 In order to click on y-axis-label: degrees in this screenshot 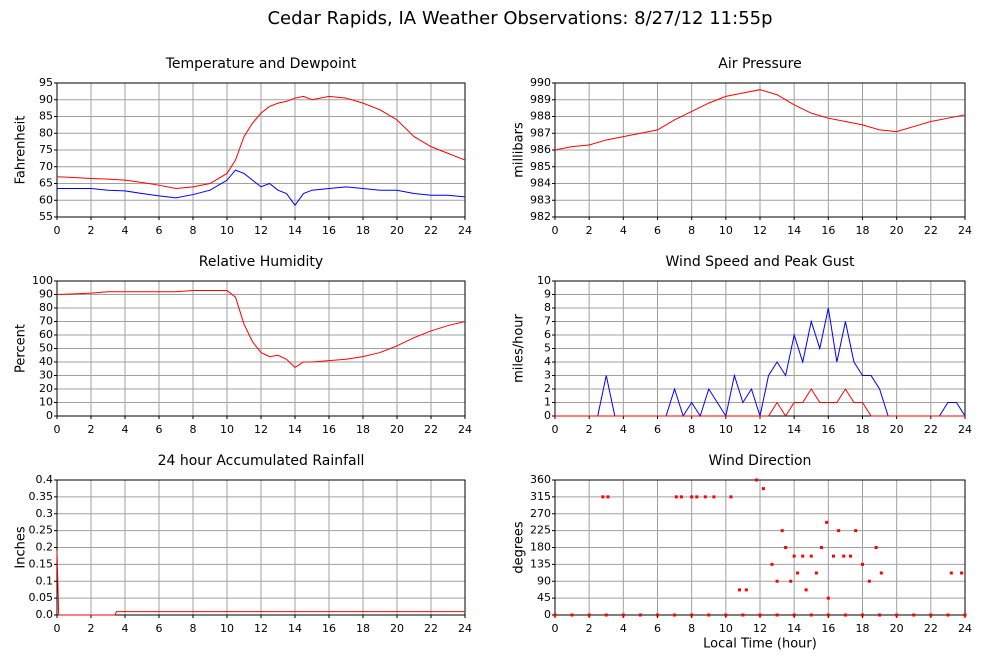, I will do `click(519, 547)`.